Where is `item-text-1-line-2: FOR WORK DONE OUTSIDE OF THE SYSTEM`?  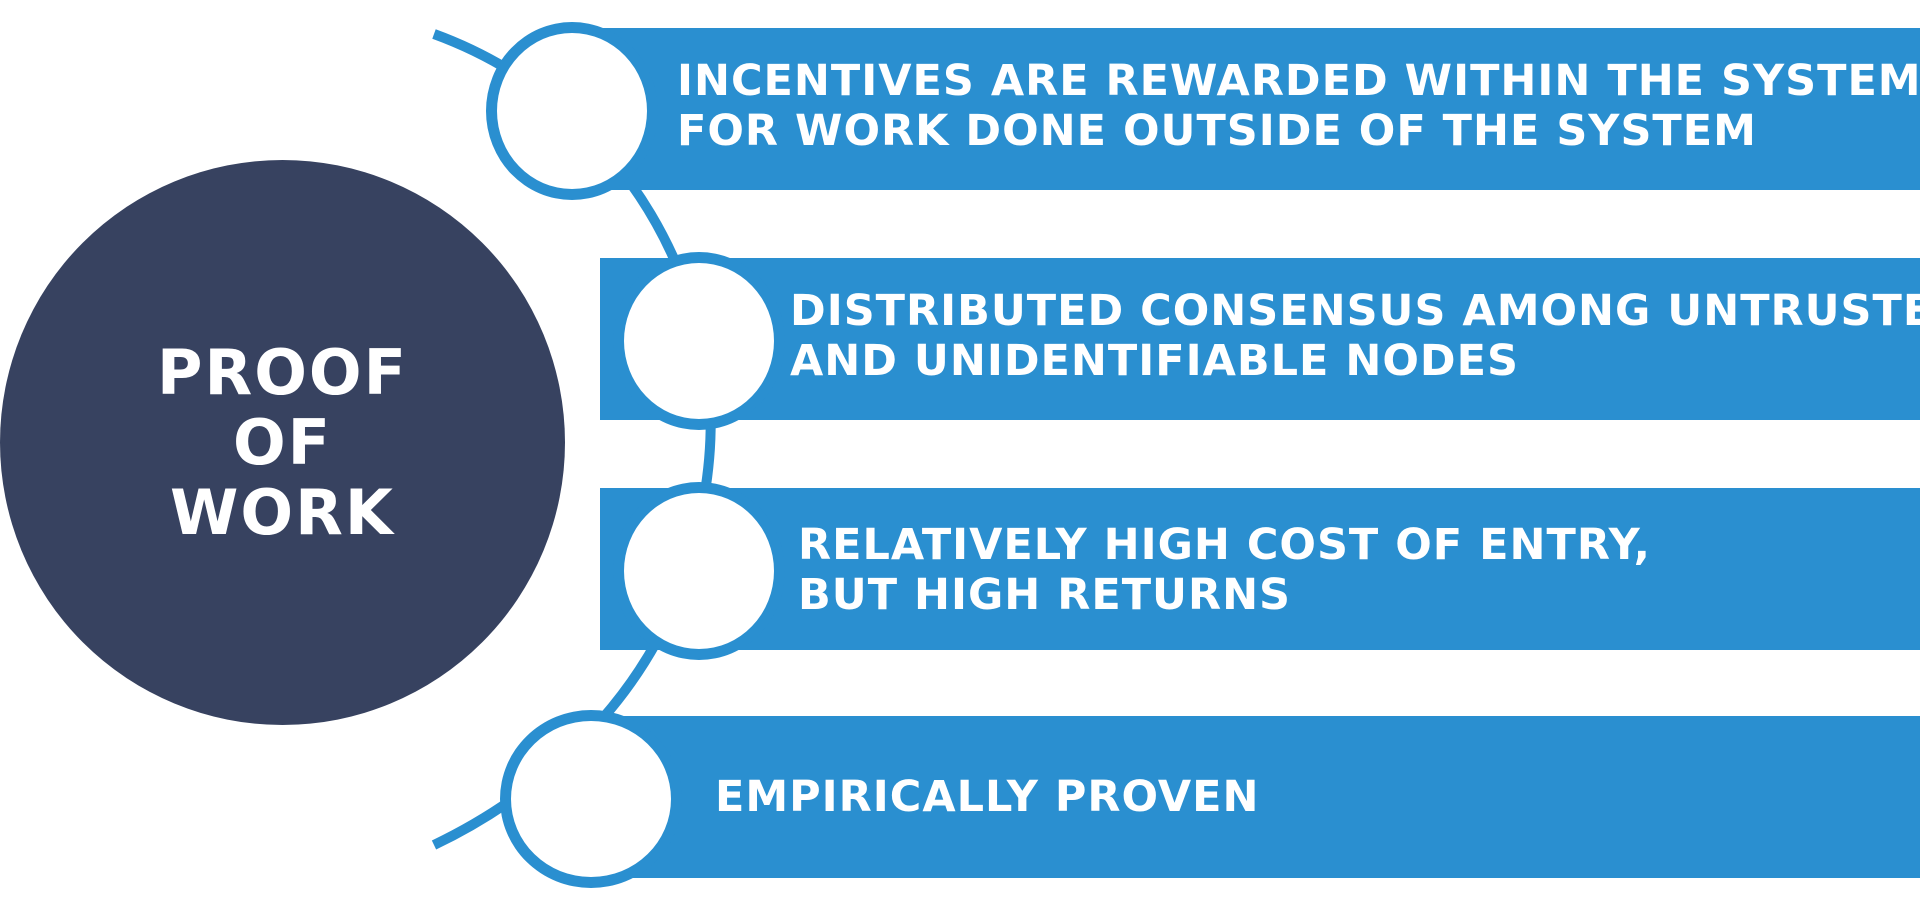 item-text-1-line-2: FOR WORK DONE OUTSIDE OF THE SYSTEM is located at coordinates (1217, 131).